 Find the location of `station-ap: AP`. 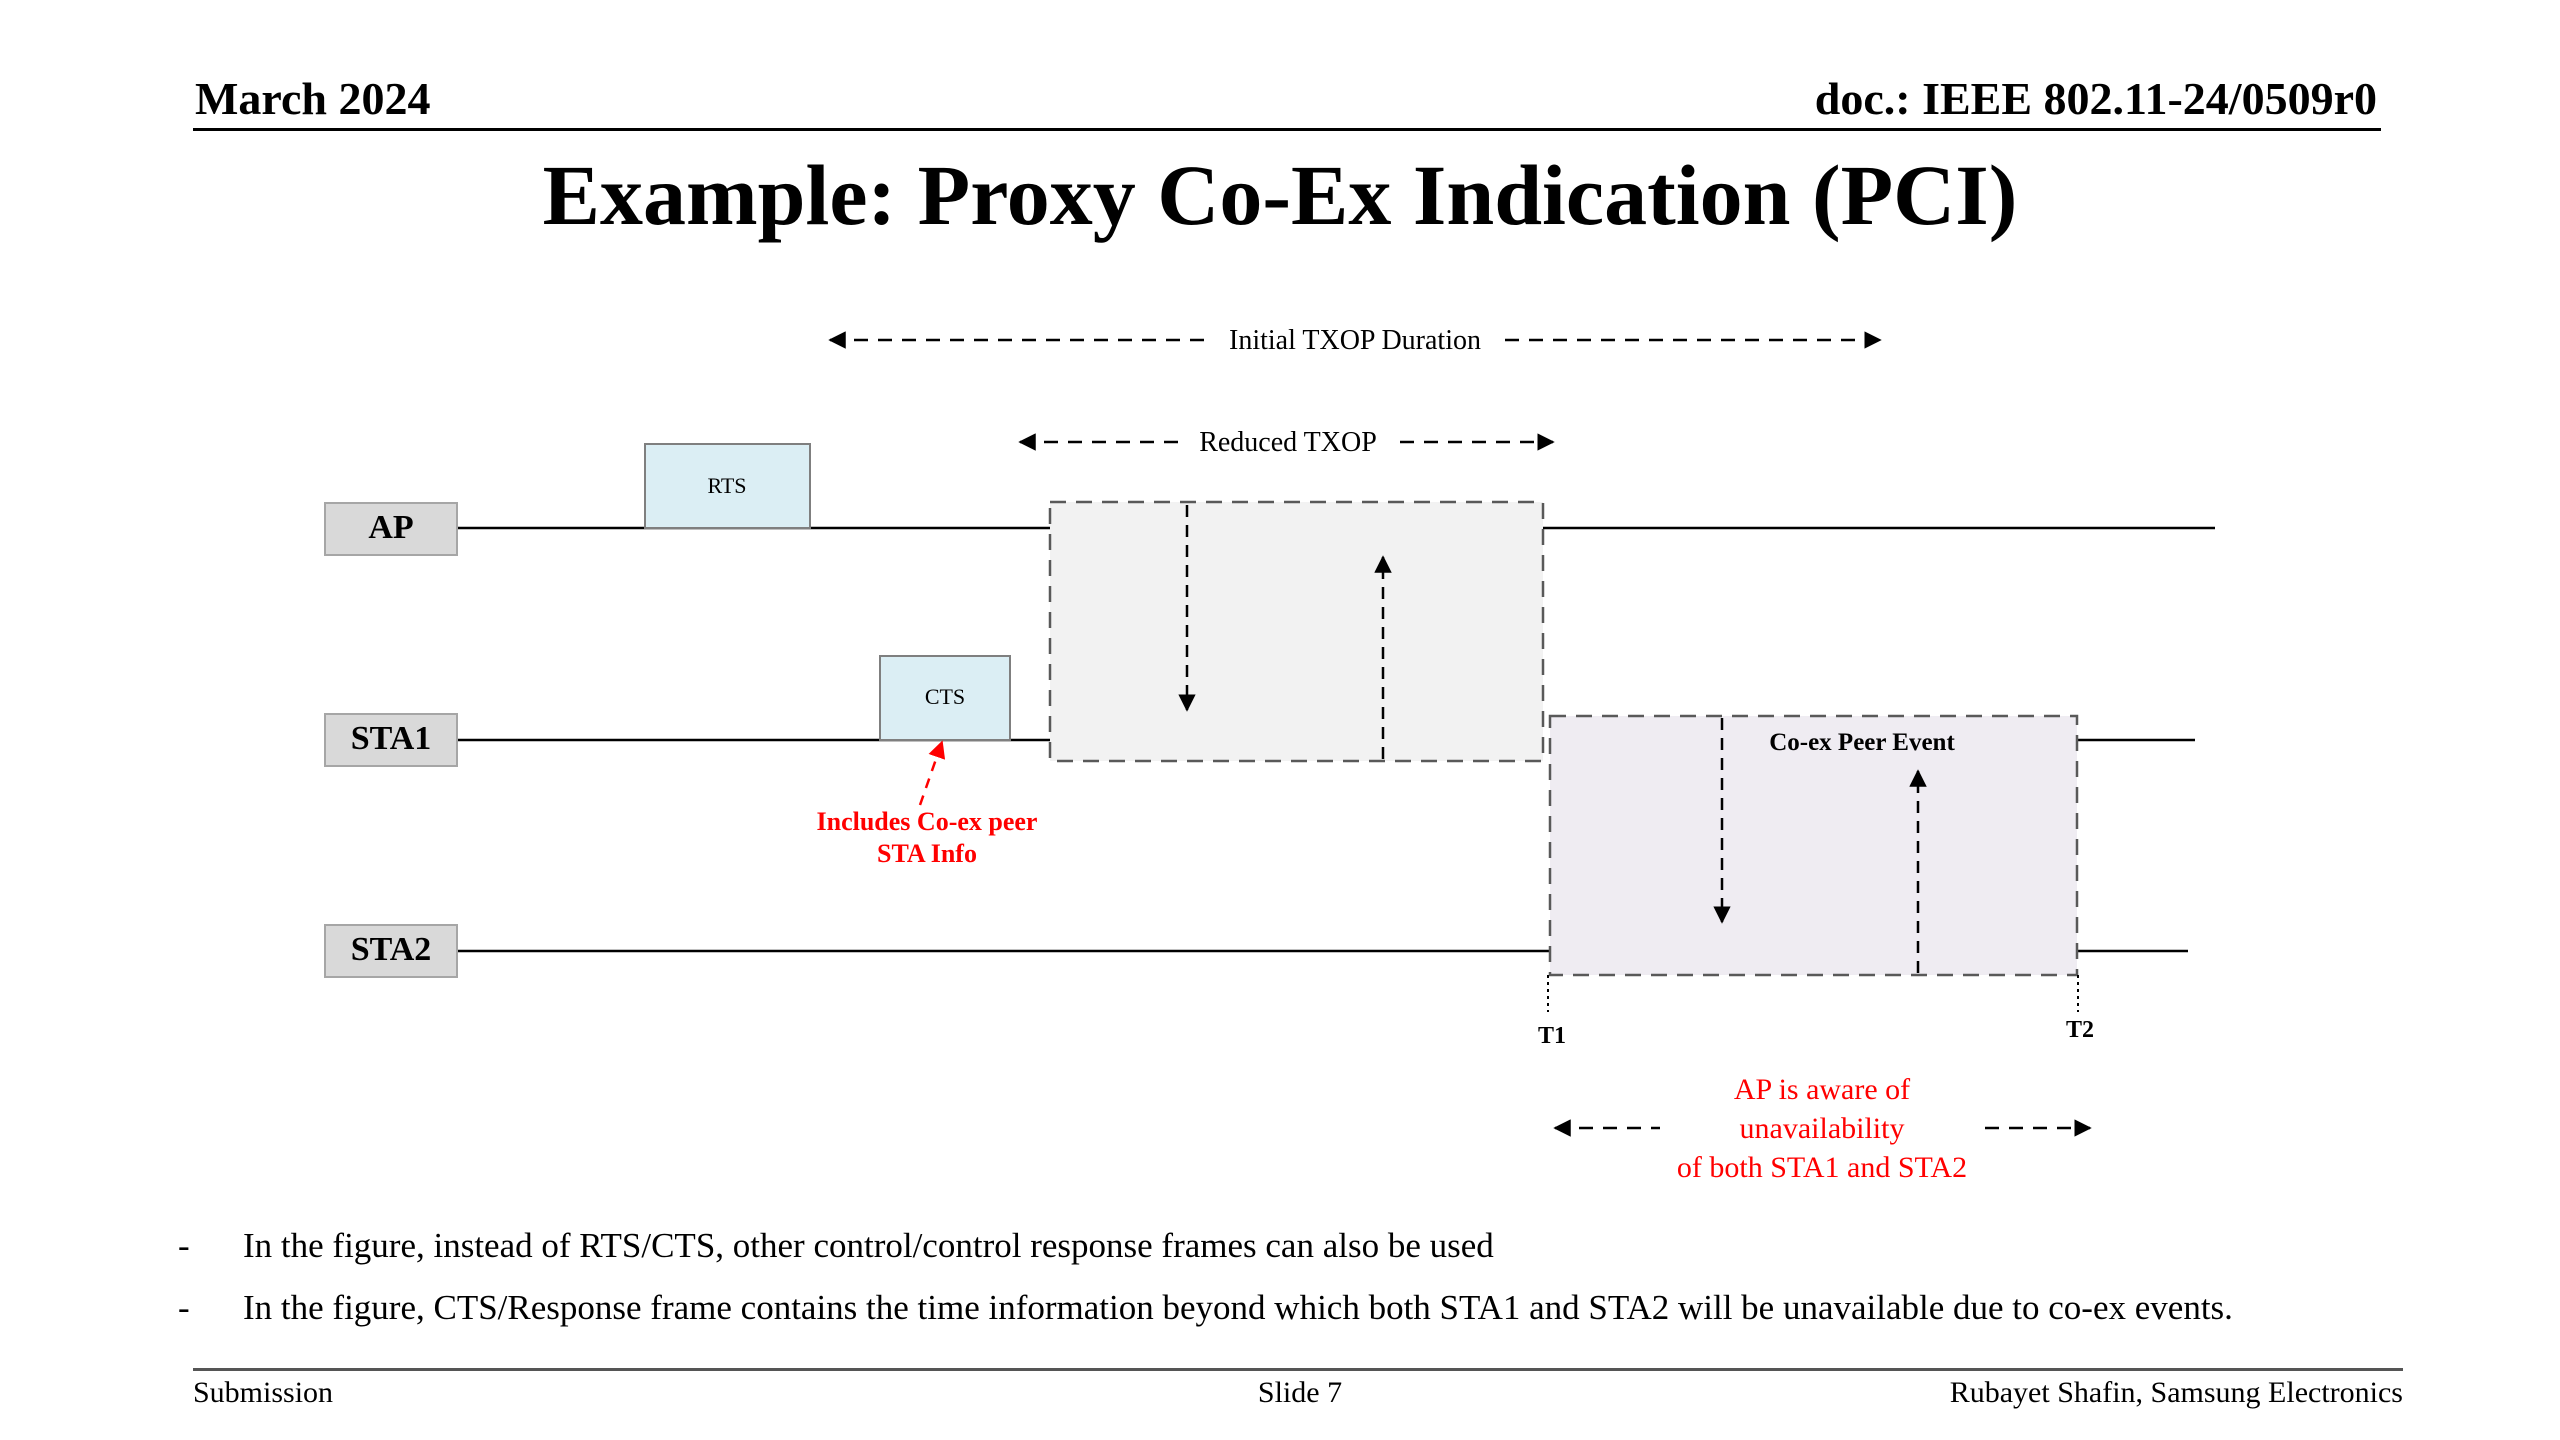

station-ap: AP is located at coordinates (391, 529).